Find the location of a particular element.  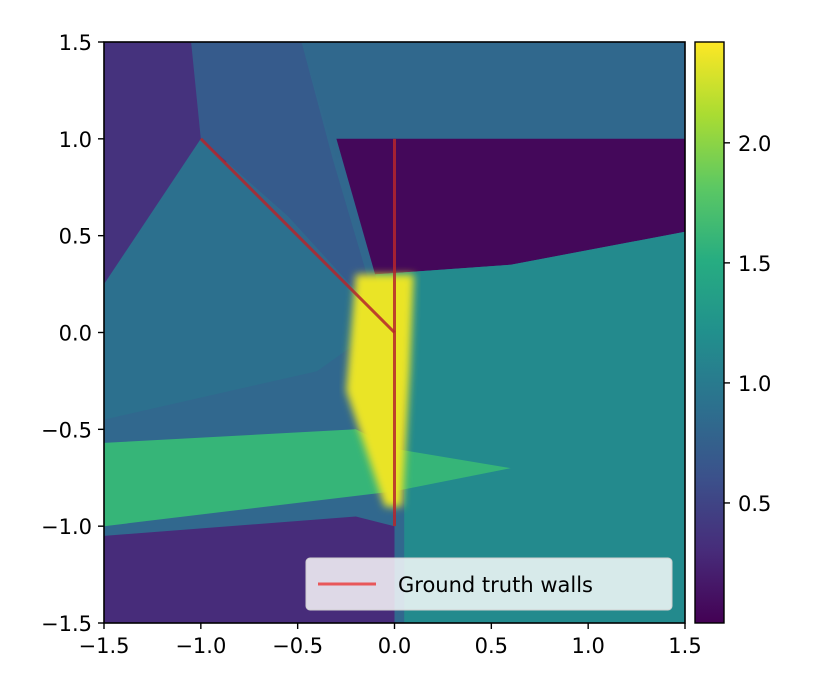

y-tick-label: −1.0 is located at coordinates (66, 527).